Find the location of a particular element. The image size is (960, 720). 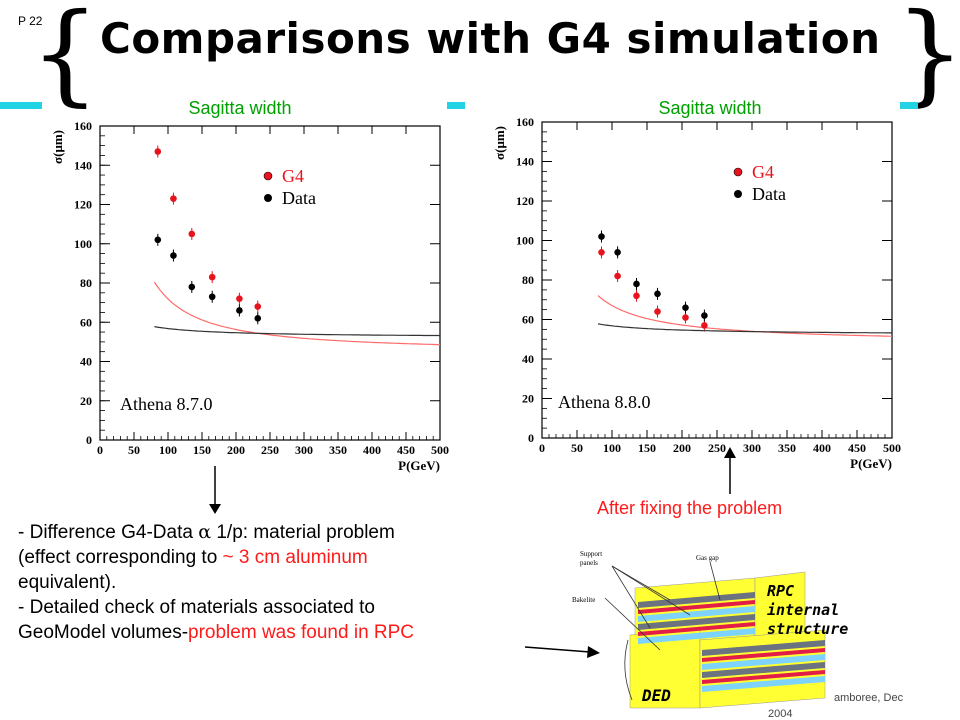

text-line-3: equivalent). is located at coordinates (67, 582).